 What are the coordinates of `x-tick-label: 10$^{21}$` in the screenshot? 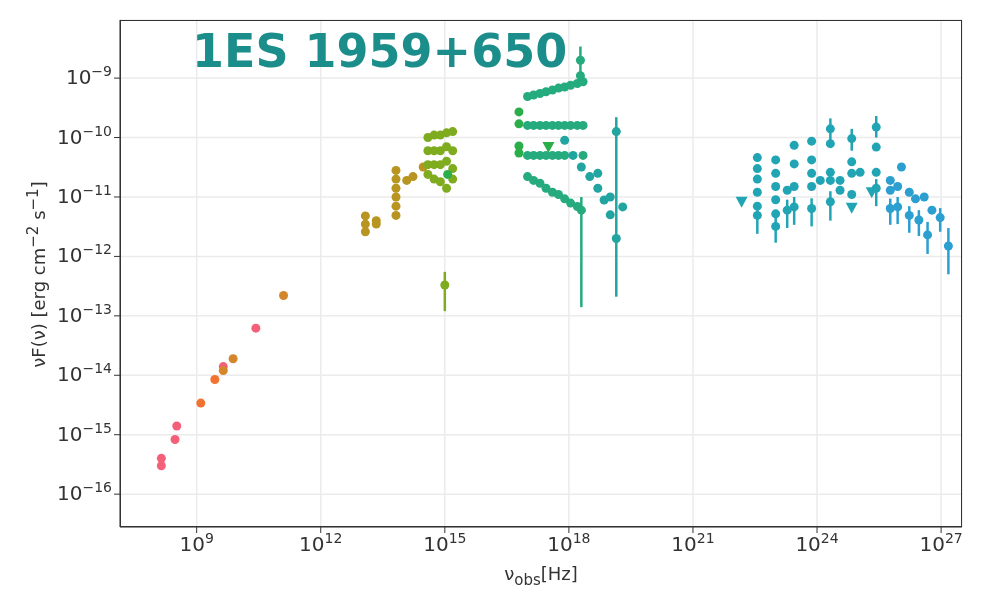 It's located at (693, 543).